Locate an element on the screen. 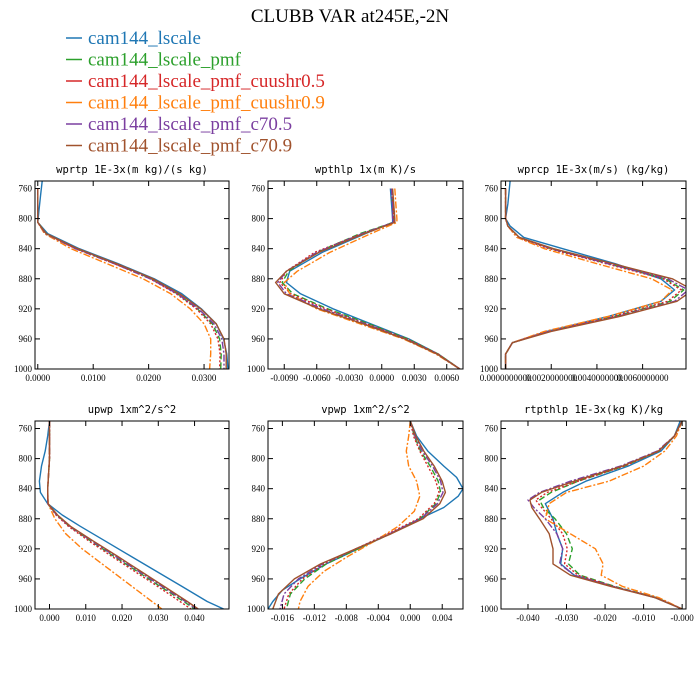 The width and height of the screenshot is (700, 700). xtick-label-0-3: 0.0300 is located at coordinates (204, 378).